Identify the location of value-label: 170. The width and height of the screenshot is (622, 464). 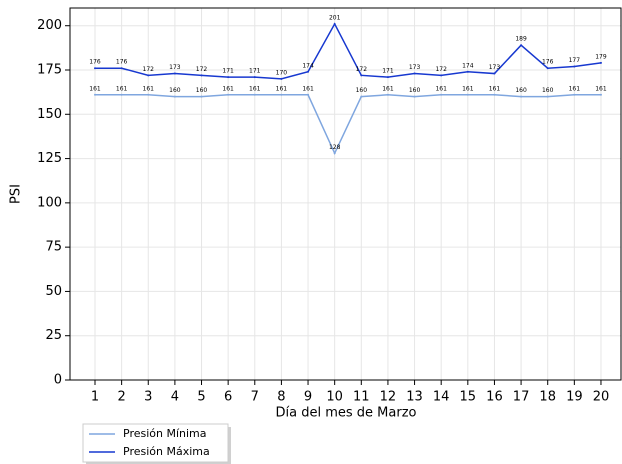
(282, 72).